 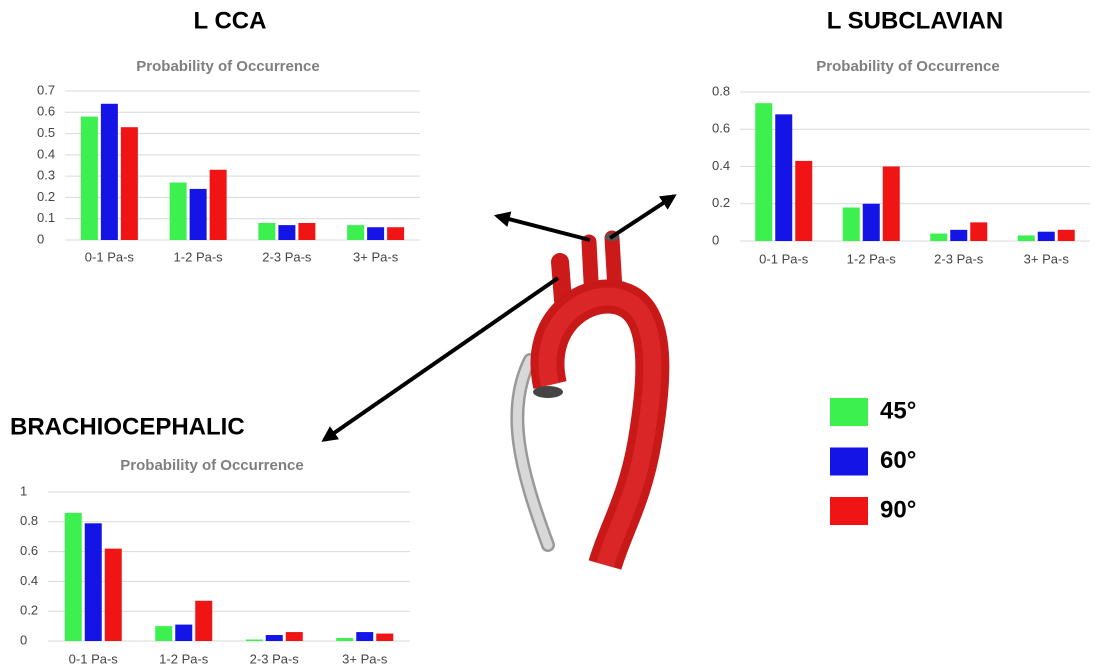 I want to click on y-tick-label: 0.3, so click(x=46, y=175).